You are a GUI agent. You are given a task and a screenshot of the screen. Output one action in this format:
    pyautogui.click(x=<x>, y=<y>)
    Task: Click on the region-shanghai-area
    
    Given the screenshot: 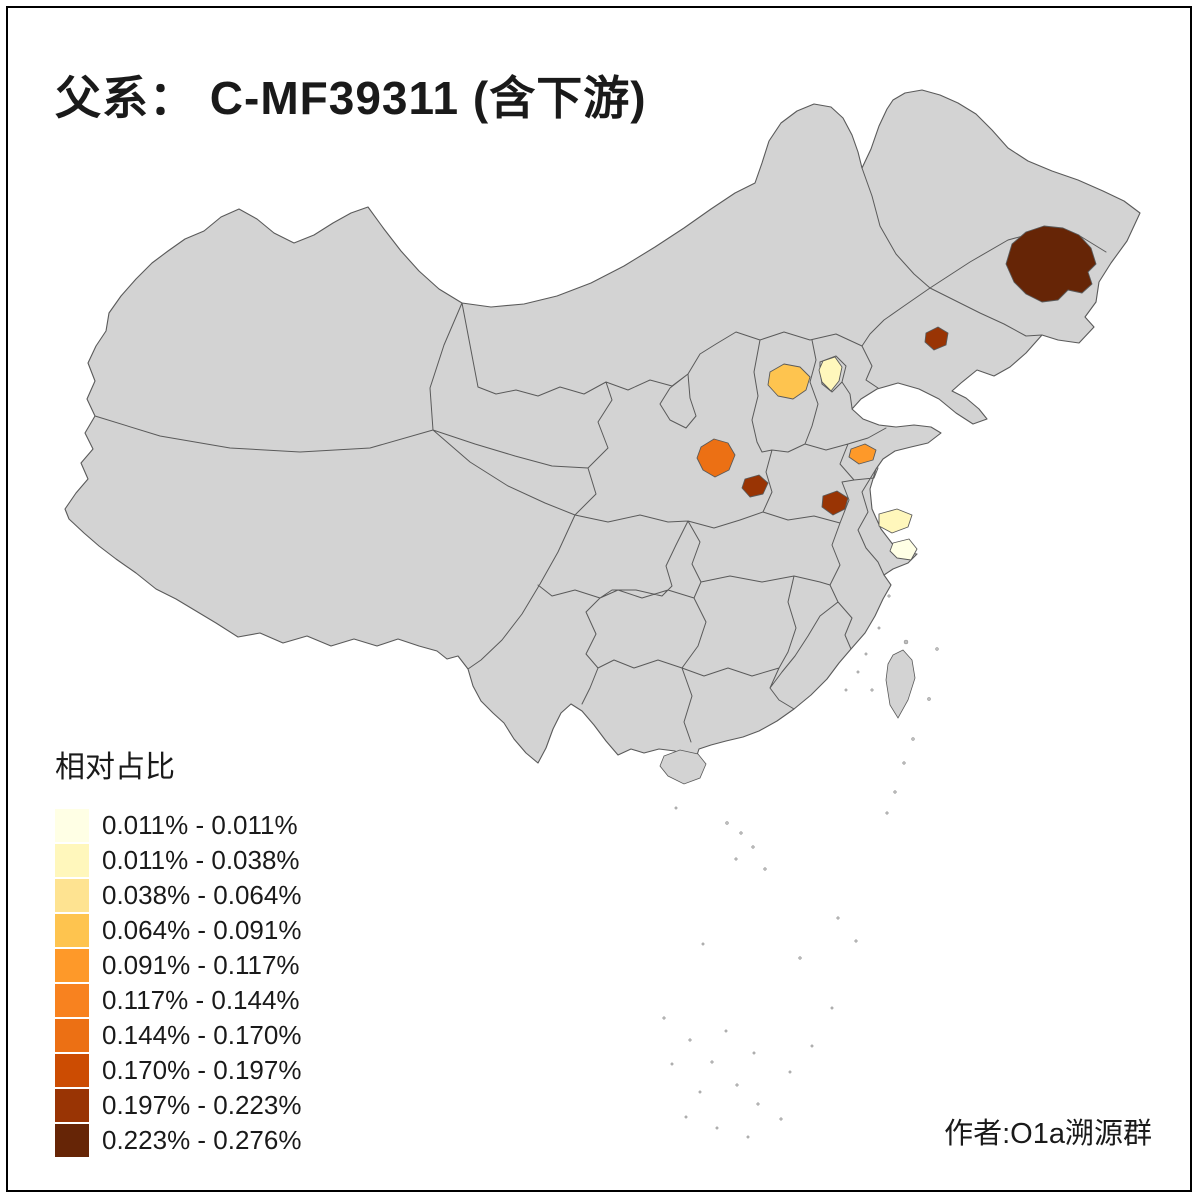 What is the action you would take?
    pyautogui.click(x=903, y=549)
    